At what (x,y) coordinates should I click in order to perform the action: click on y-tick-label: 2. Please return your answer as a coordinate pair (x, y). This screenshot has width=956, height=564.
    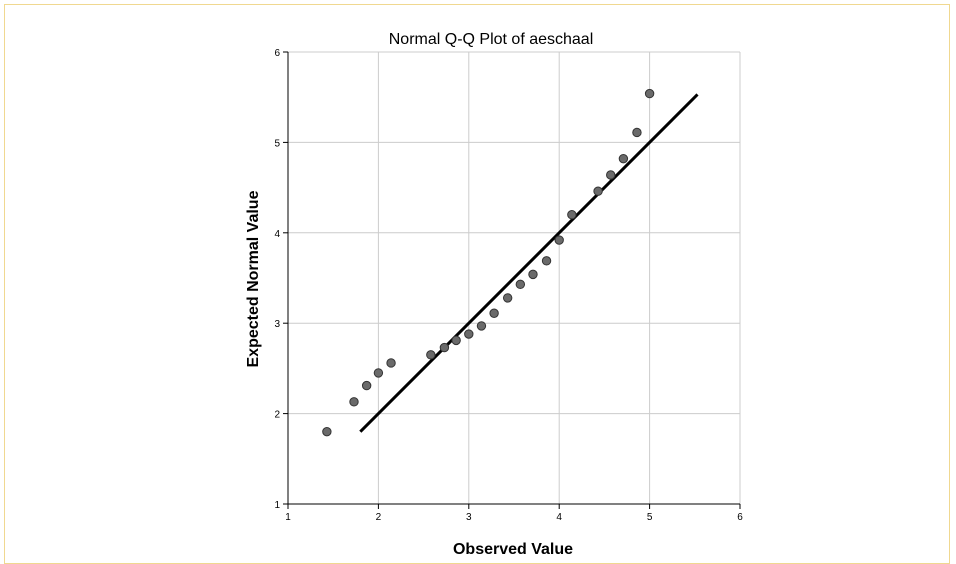
    Looking at the image, I should click on (277, 415).